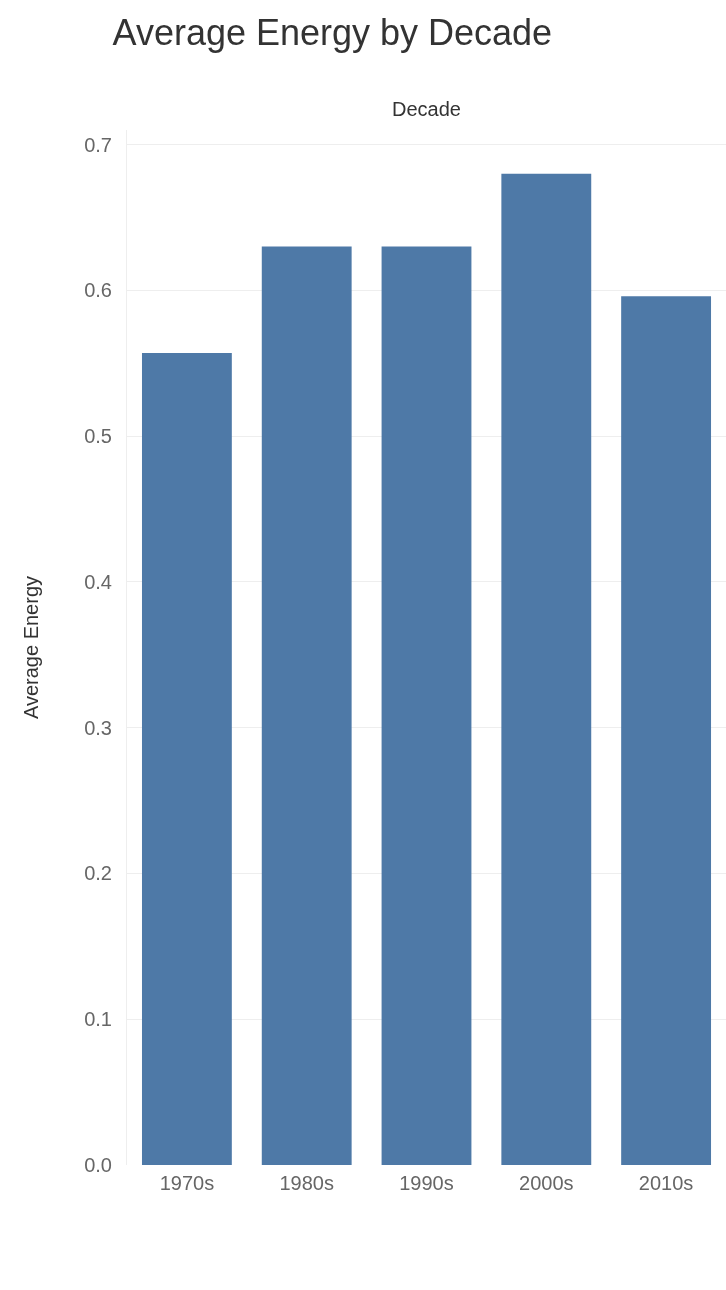  What do you see at coordinates (98, 436) in the screenshot?
I see `y-tick-label: 0.5` at bounding box center [98, 436].